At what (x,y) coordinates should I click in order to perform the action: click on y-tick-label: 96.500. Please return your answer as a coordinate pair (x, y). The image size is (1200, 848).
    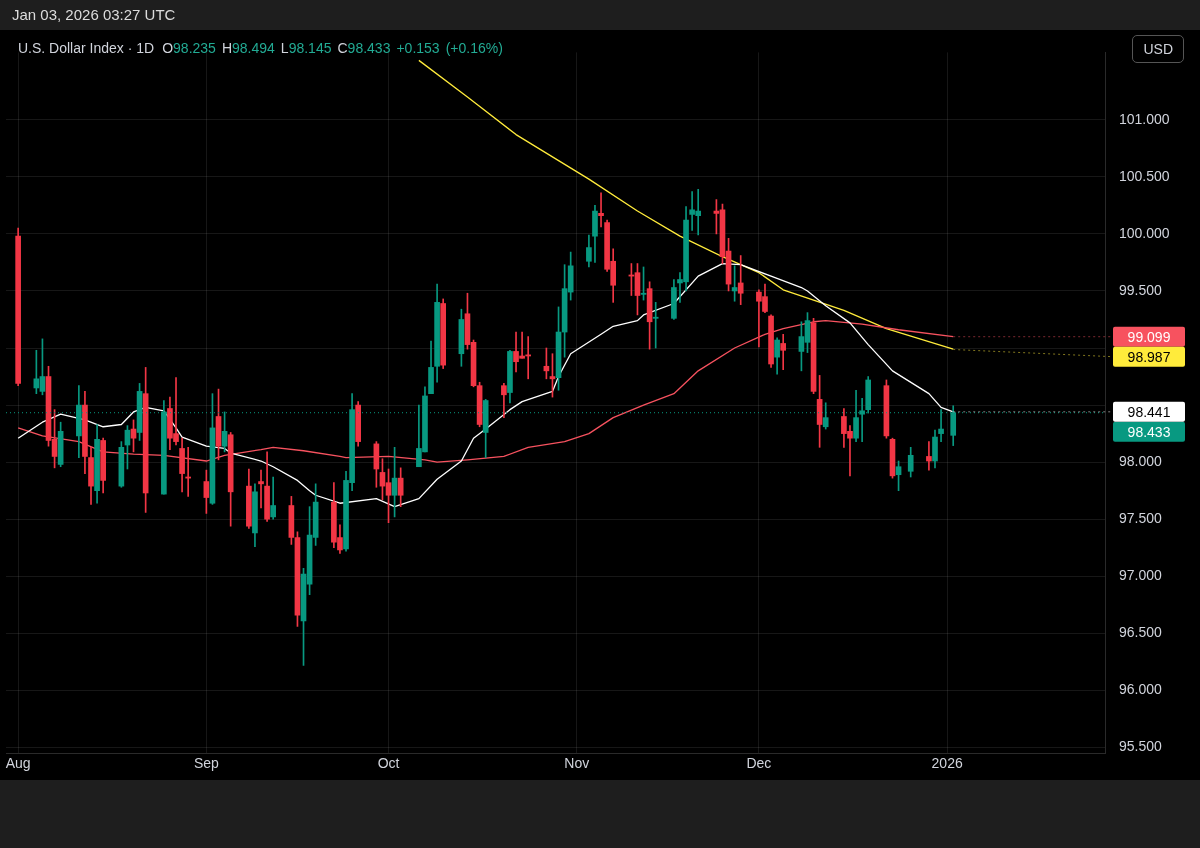
    Looking at the image, I should click on (1141, 632).